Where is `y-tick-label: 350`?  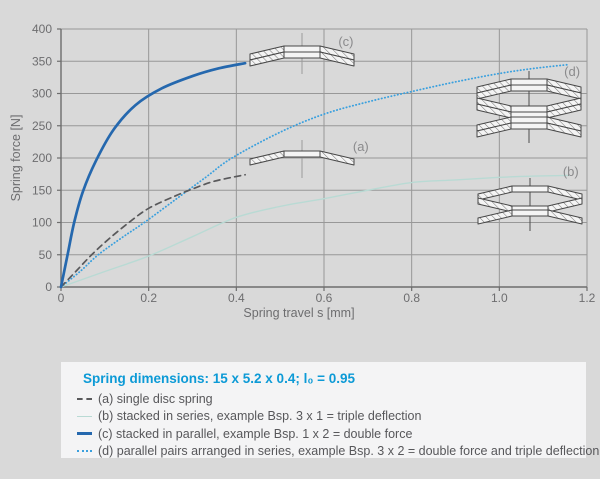
y-tick-label: 350 is located at coordinates (42, 61).